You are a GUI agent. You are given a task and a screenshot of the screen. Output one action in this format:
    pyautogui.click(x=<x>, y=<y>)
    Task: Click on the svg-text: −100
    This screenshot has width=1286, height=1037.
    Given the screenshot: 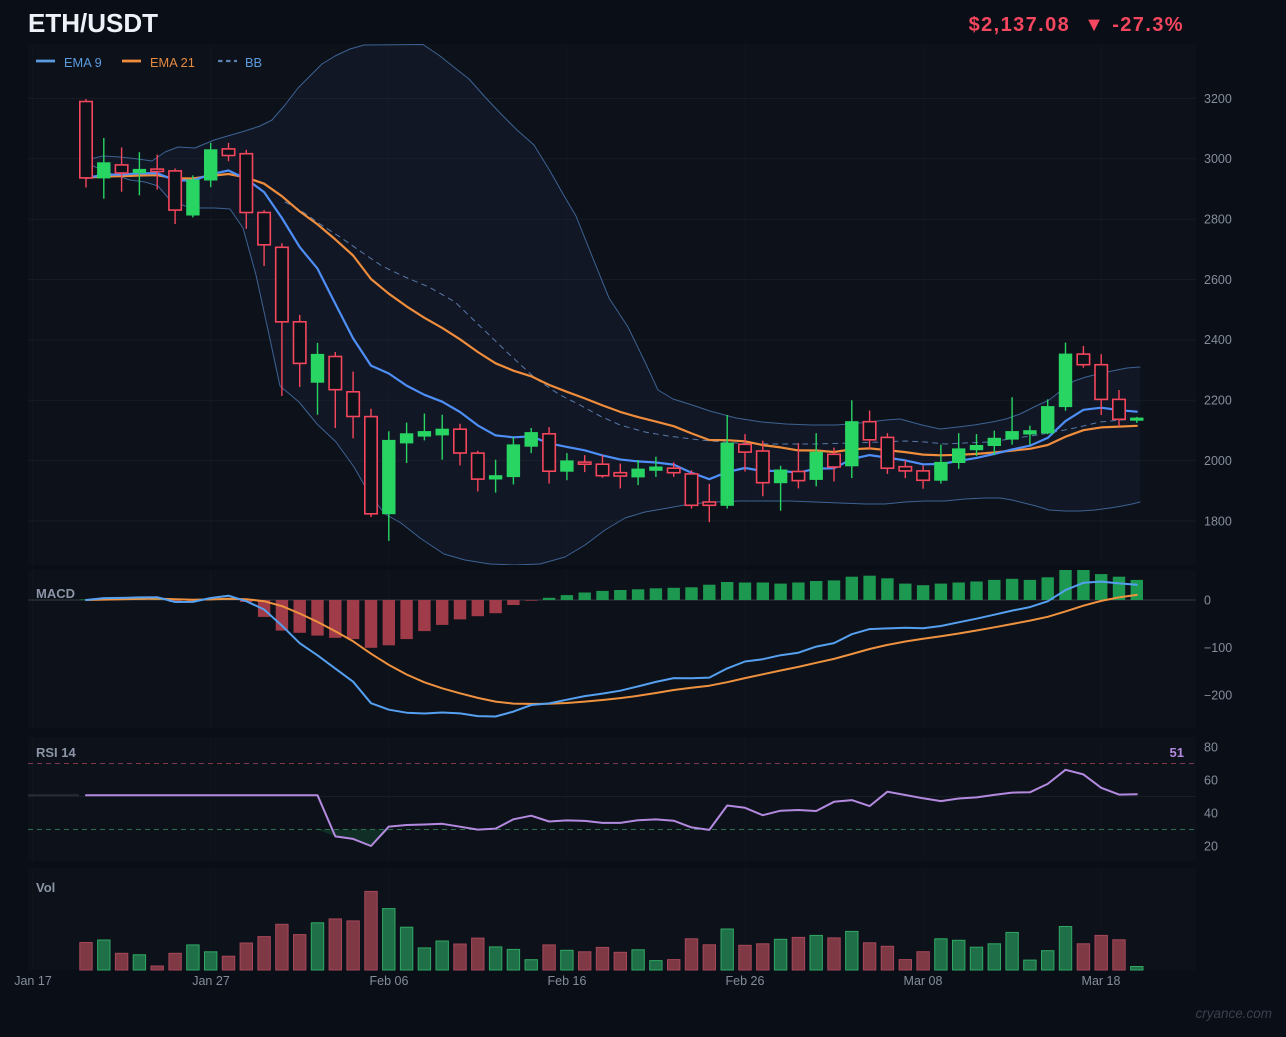 What is the action you would take?
    pyautogui.click(x=1218, y=648)
    